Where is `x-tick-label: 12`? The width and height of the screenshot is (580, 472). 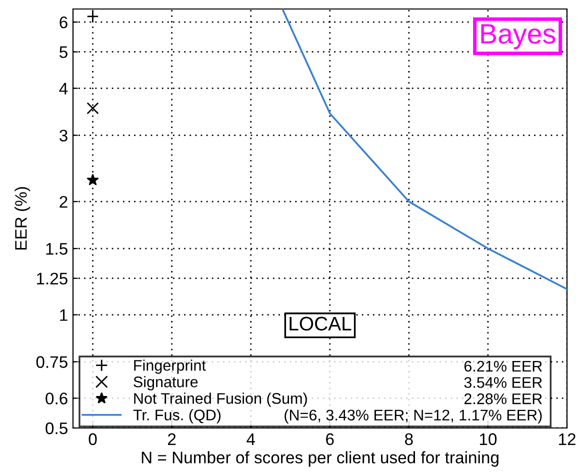
x-tick-label: 12 is located at coordinates (567, 439).